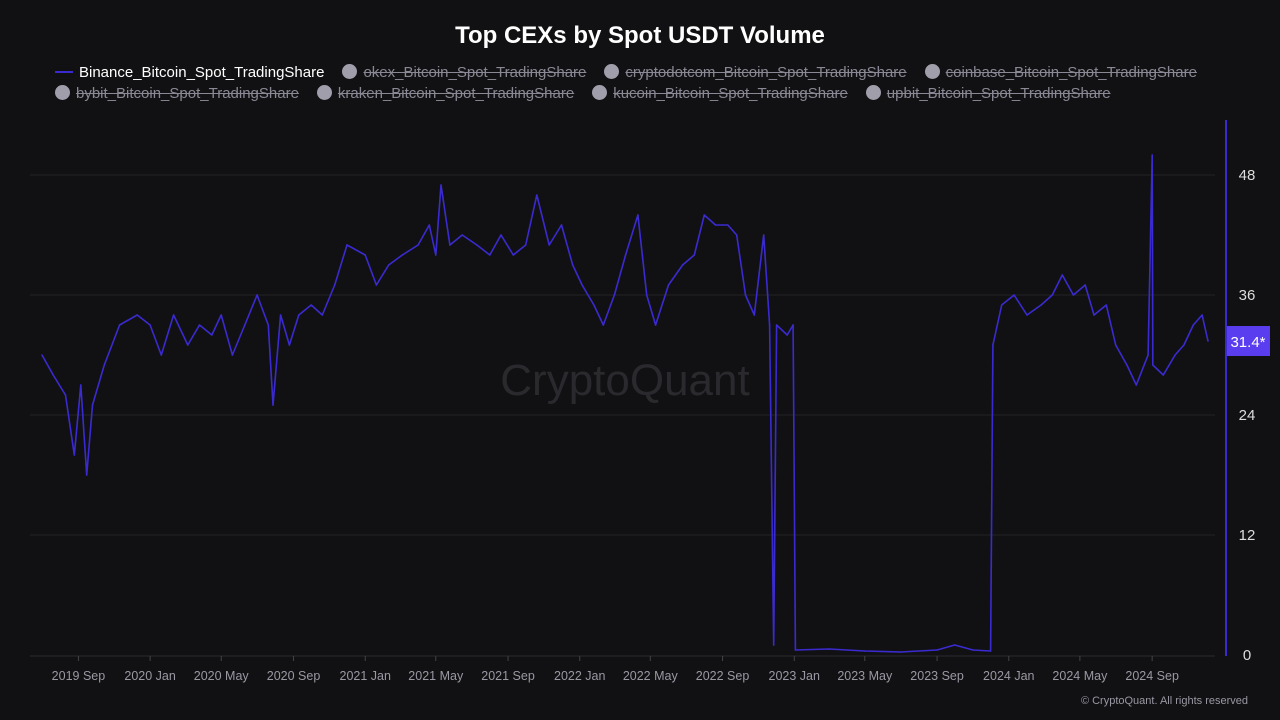  Describe the element at coordinates (723, 676) in the screenshot. I see `x-tick-label: 2022 Sep` at that location.